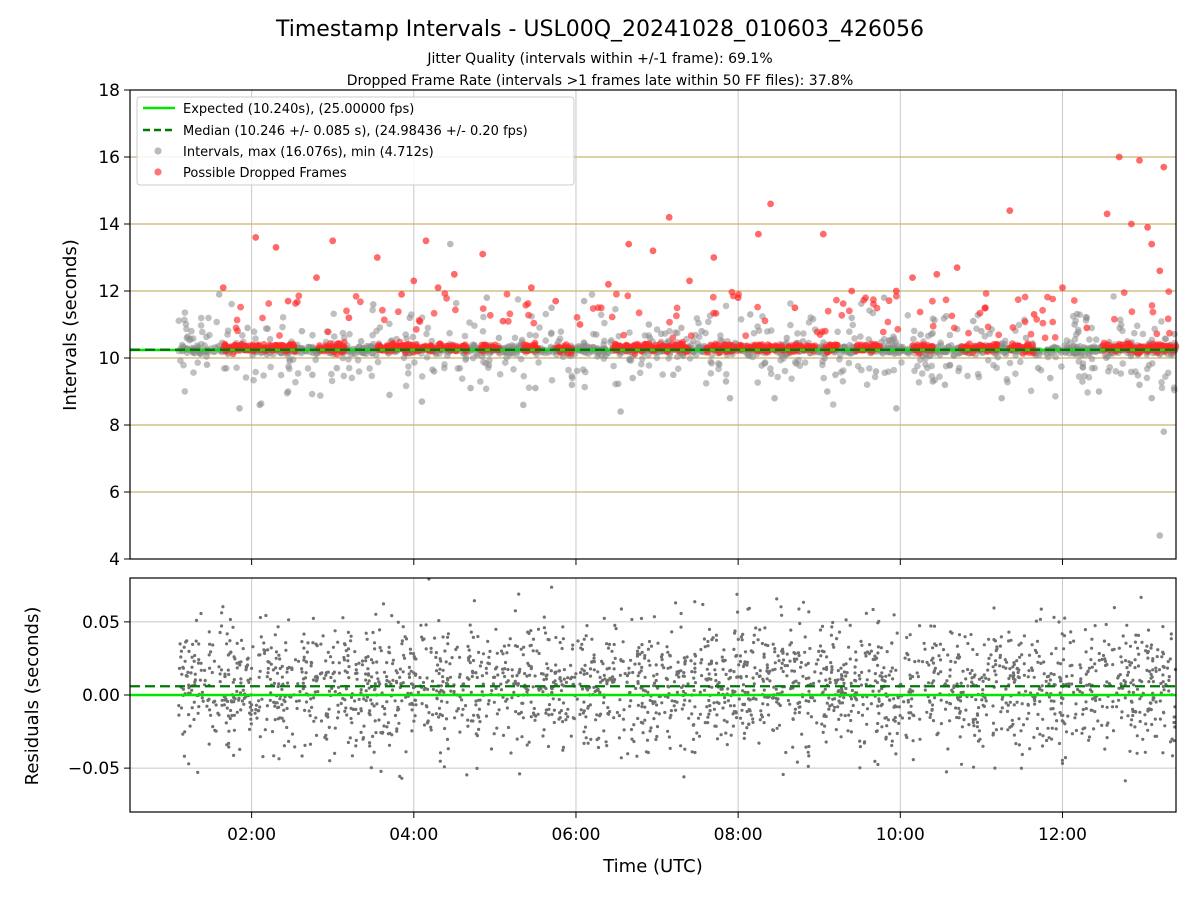 The width and height of the screenshot is (1200, 900). I want to click on intervals-y-tick-label: 14, so click(109, 225).